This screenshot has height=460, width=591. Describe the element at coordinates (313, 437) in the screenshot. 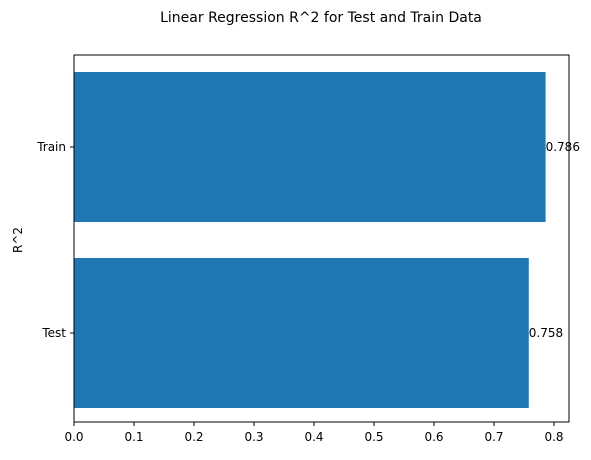

I see `x-tick-label-4: 0.4` at that location.